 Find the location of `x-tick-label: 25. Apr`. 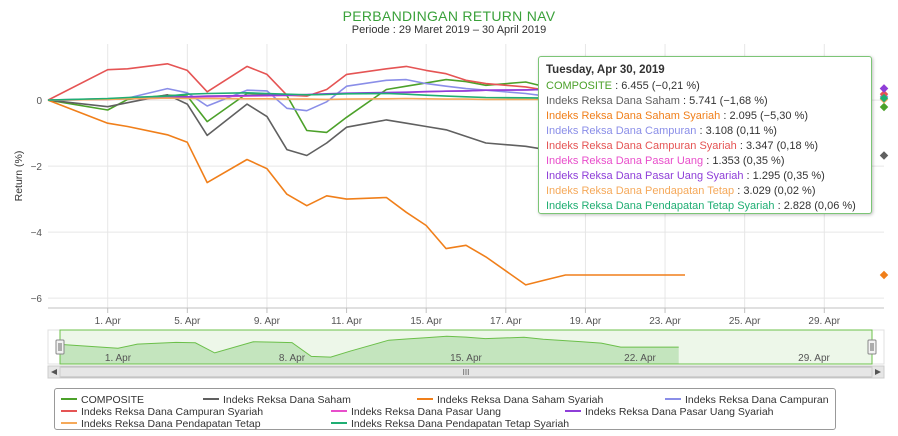

x-tick-label: 25. Apr is located at coordinates (745, 321).